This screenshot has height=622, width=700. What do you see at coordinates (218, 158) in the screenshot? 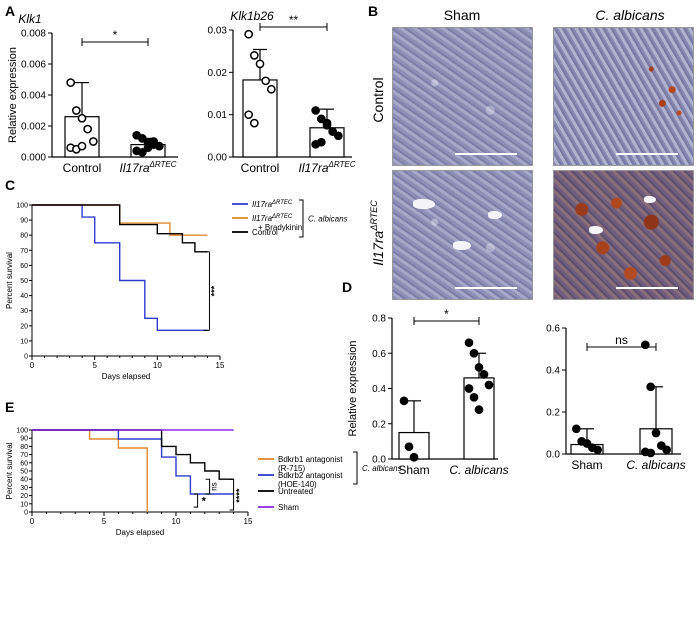
I see `y-tick-label: 0.00` at bounding box center [218, 158].